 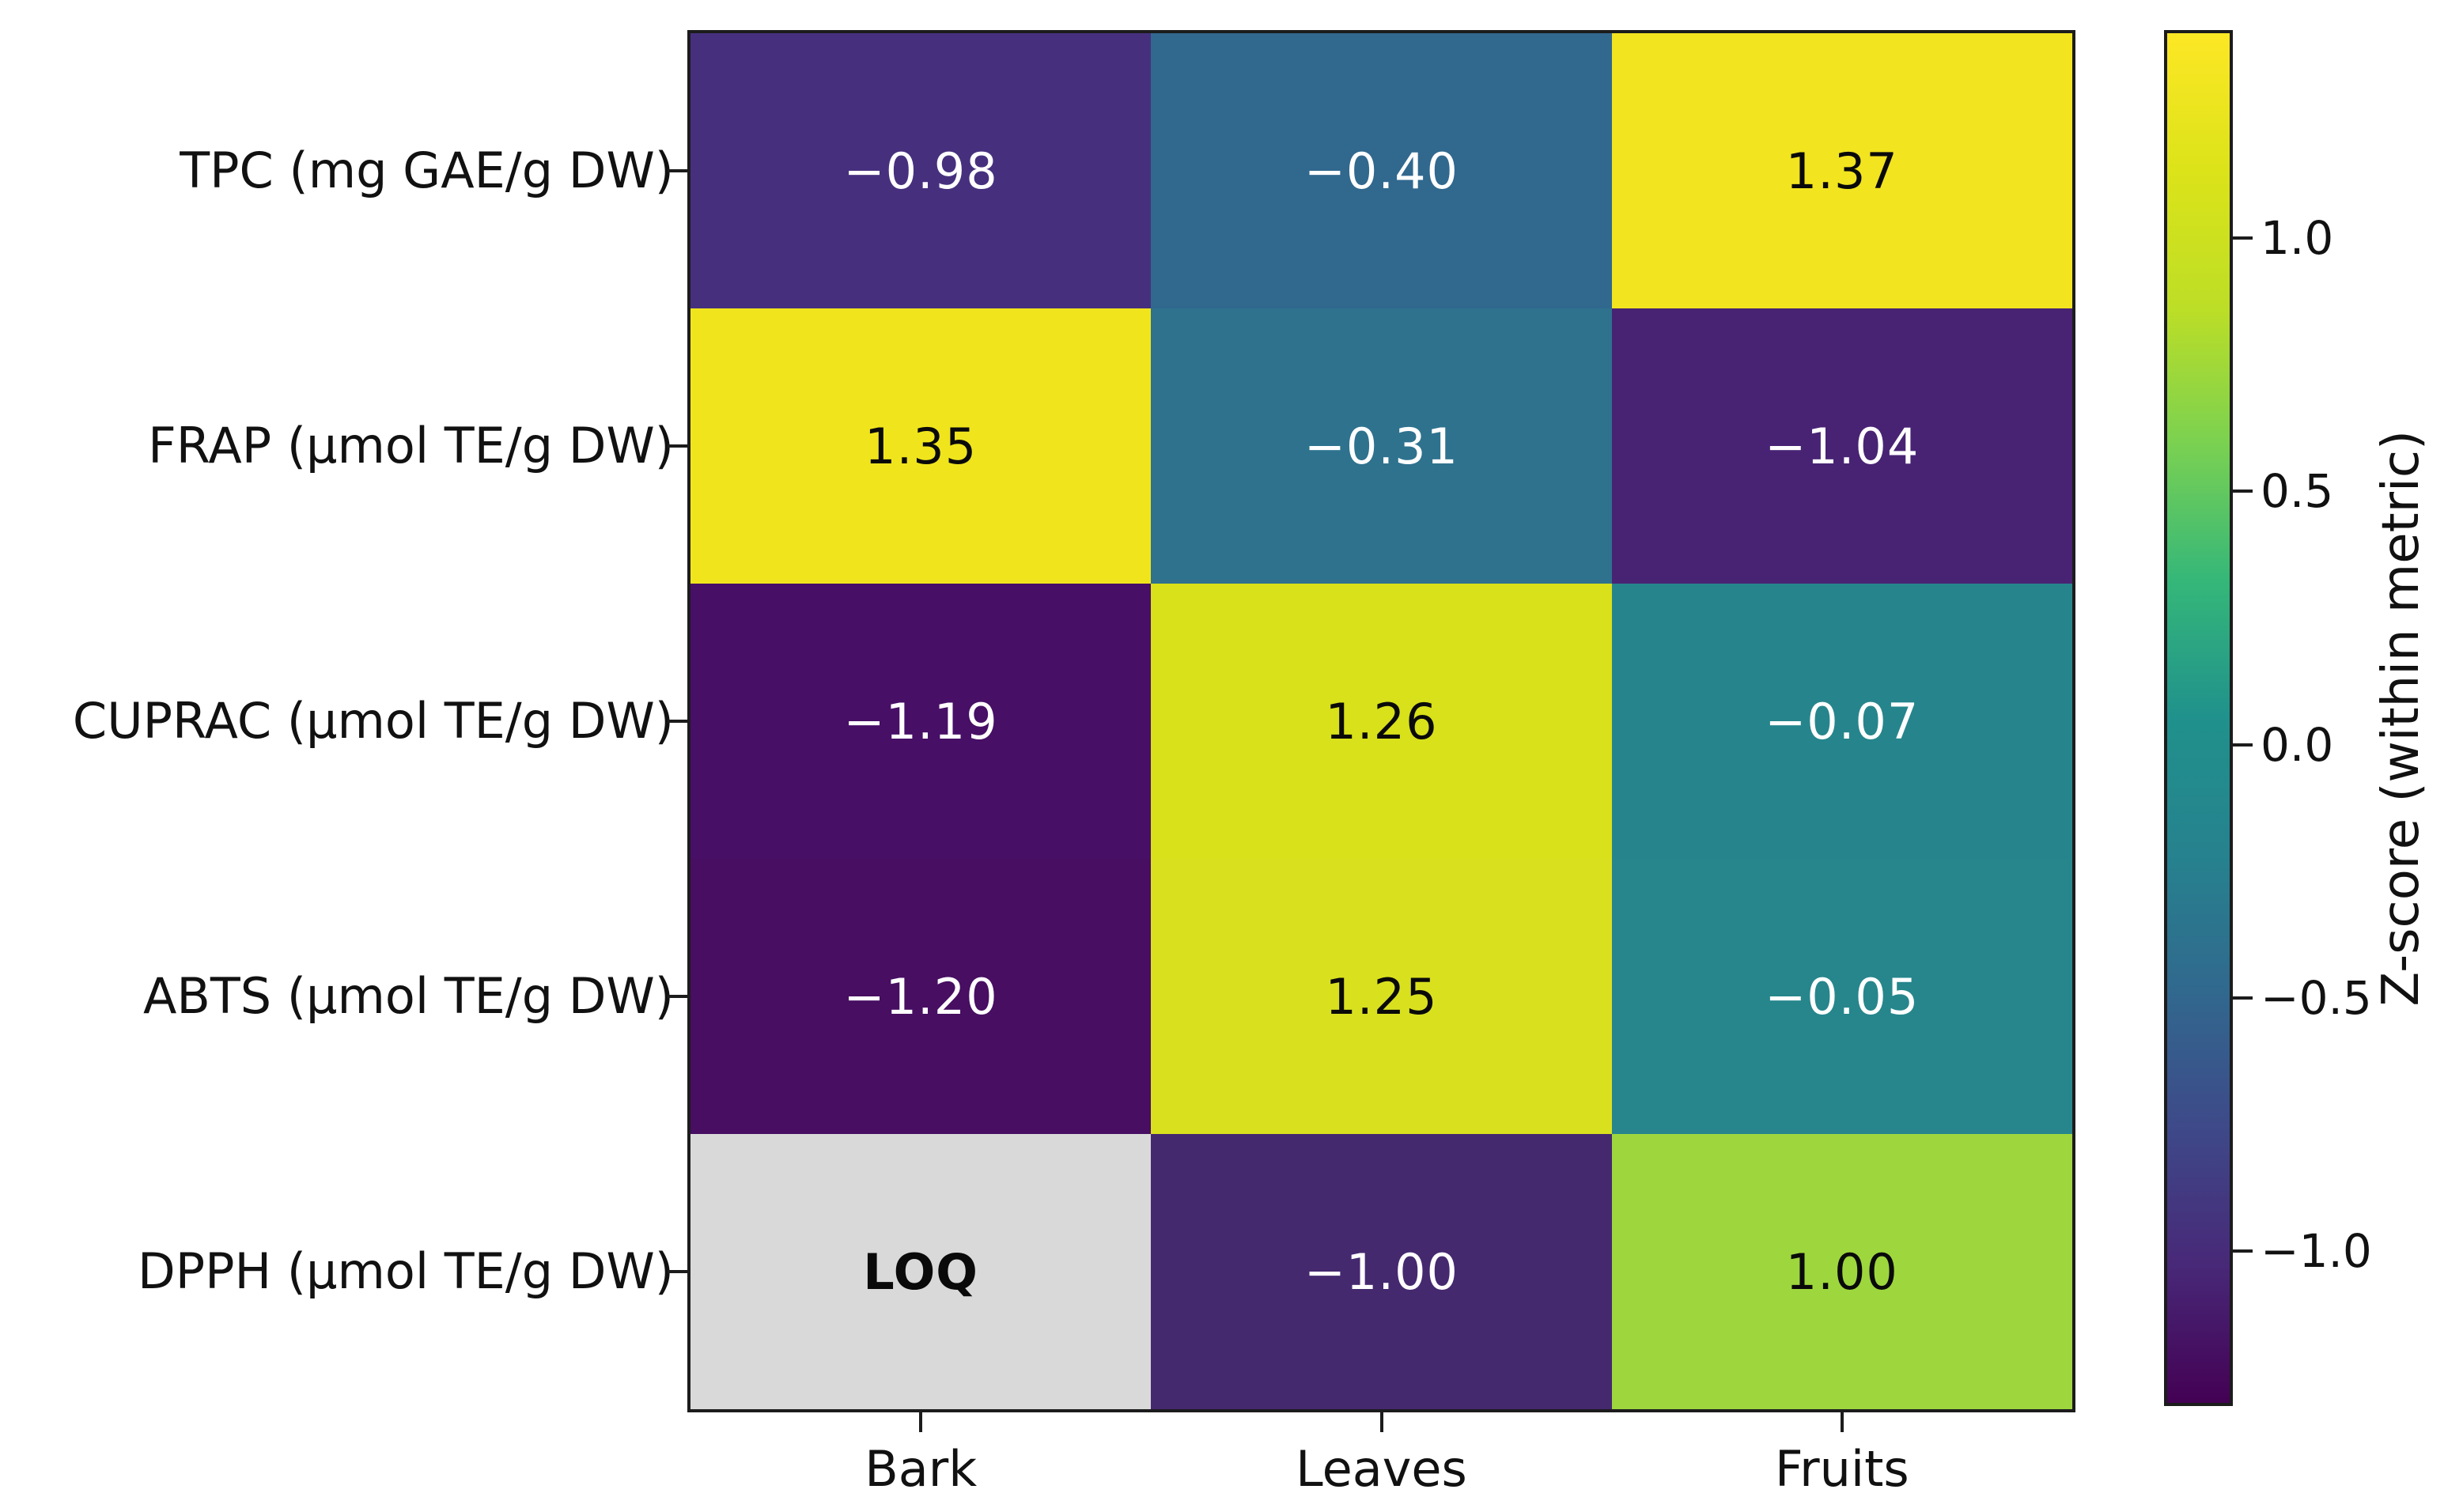 I want to click on colorbar-gradient, so click(x=2198, y=718).